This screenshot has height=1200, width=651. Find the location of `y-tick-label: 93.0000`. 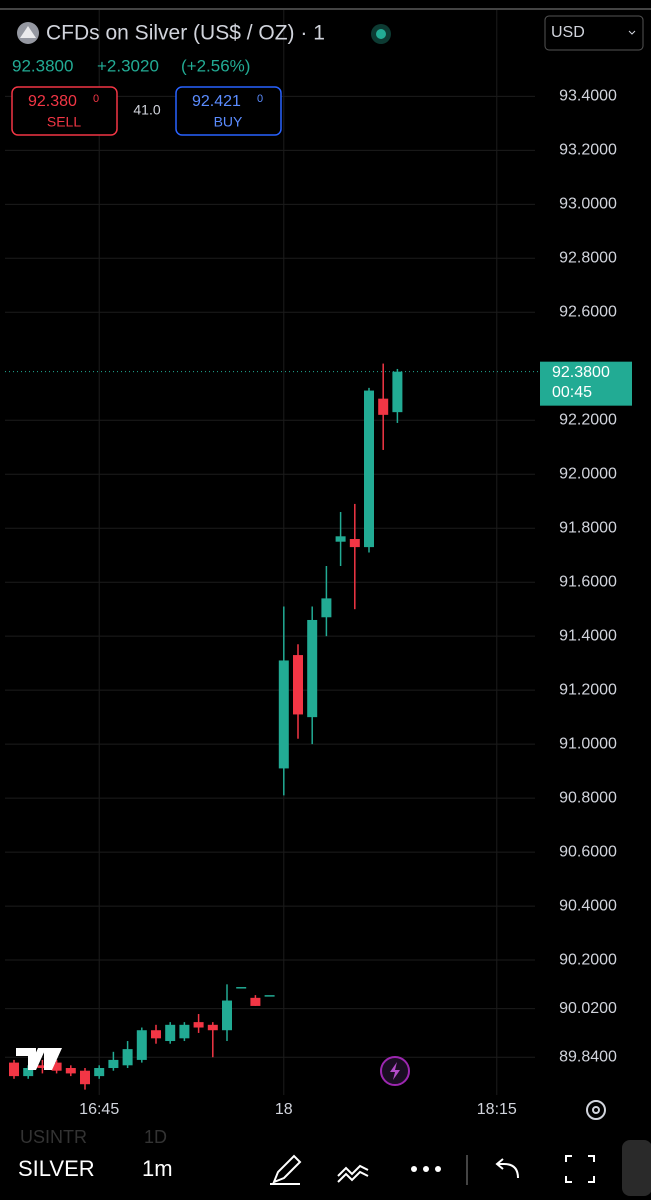

y-tick-label: 93.0000 is located at coordinates (588, 204).